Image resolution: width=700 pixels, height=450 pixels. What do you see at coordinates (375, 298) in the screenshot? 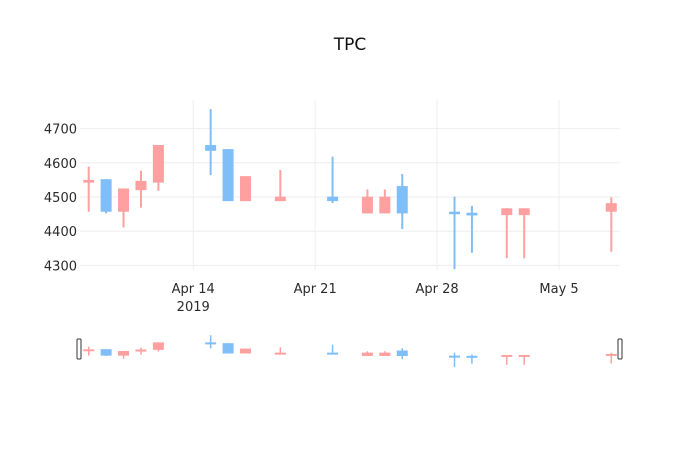
I see `x-axis: Apr 14 2019 Apr 21 Apr 28 May 5` at bounding box center [375, 298].